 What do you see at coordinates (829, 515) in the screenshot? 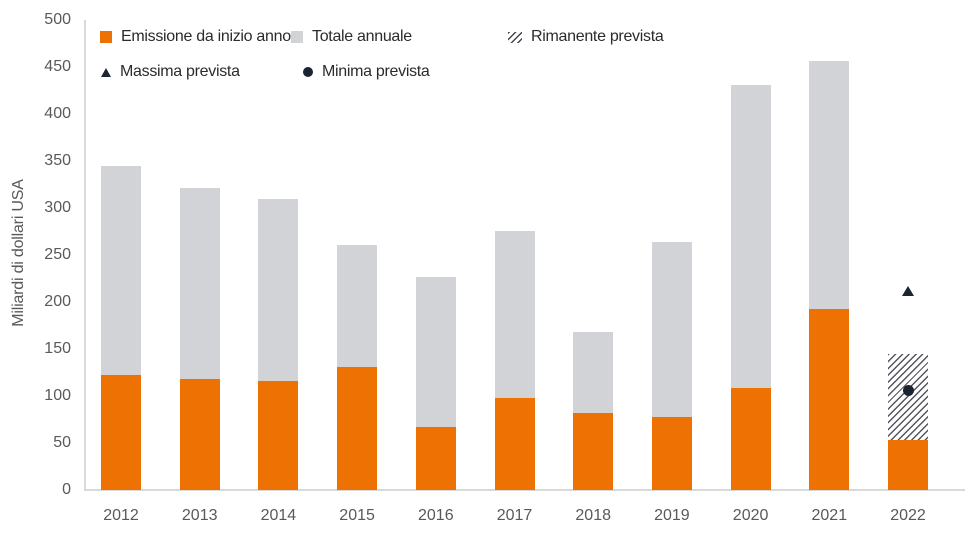
I see `x-axis-label-2021: 2021` at bounding box center [829, 515].